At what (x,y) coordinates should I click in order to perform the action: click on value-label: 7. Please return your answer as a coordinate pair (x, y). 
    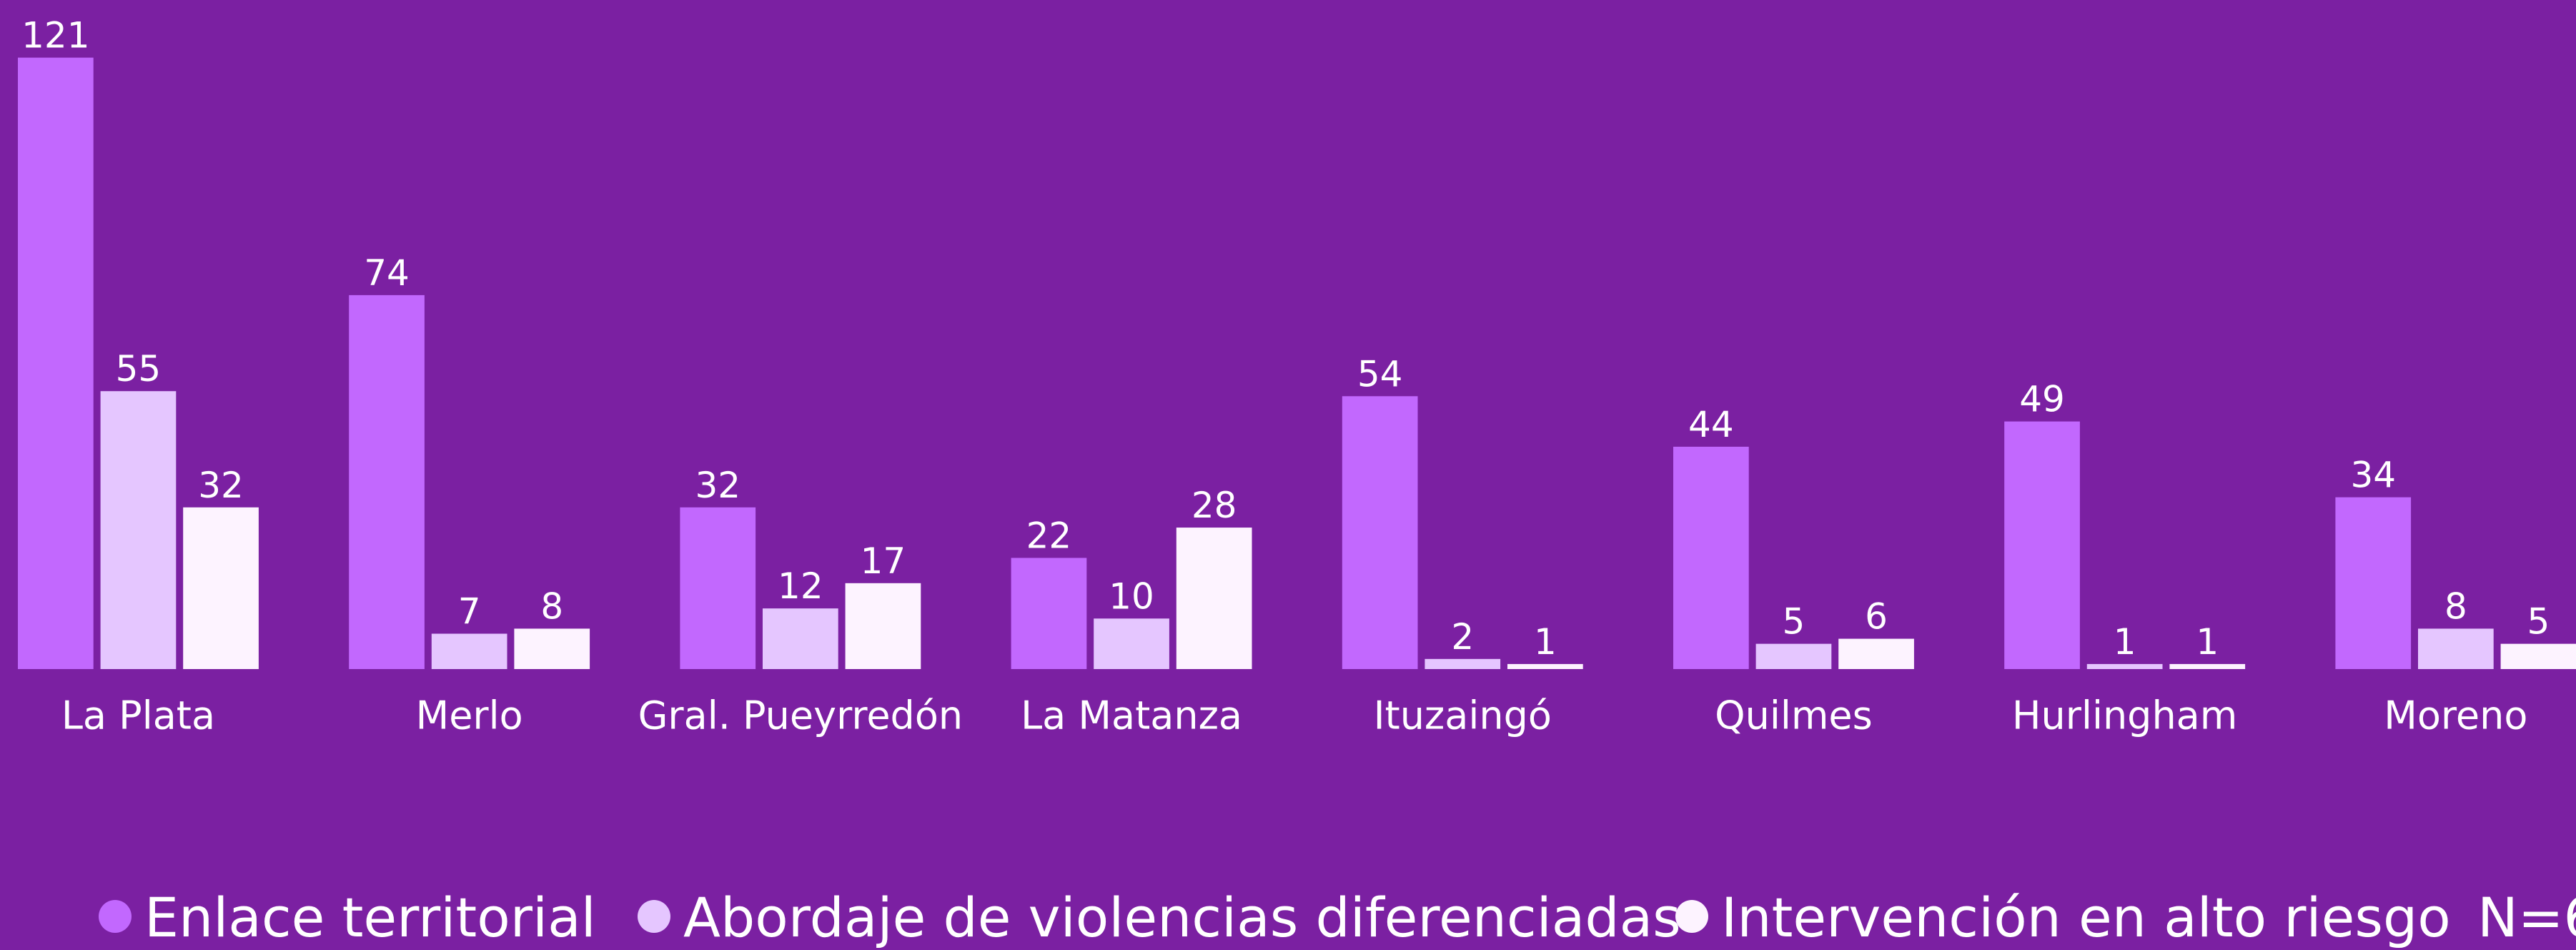
    Looking at the image, I should click on (470, 612).